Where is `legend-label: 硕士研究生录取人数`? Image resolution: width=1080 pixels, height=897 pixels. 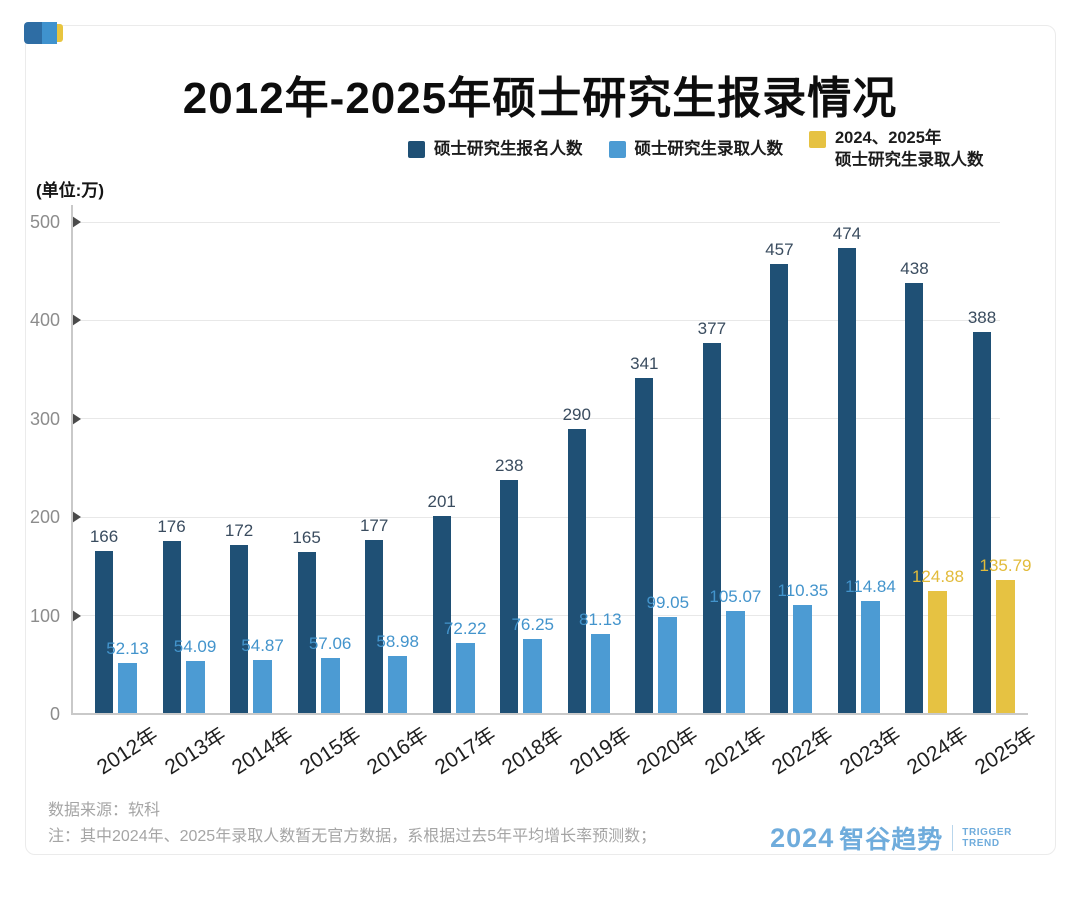 legend-label: 硕士研究生录取人数 is located at coordinates (709, 148).